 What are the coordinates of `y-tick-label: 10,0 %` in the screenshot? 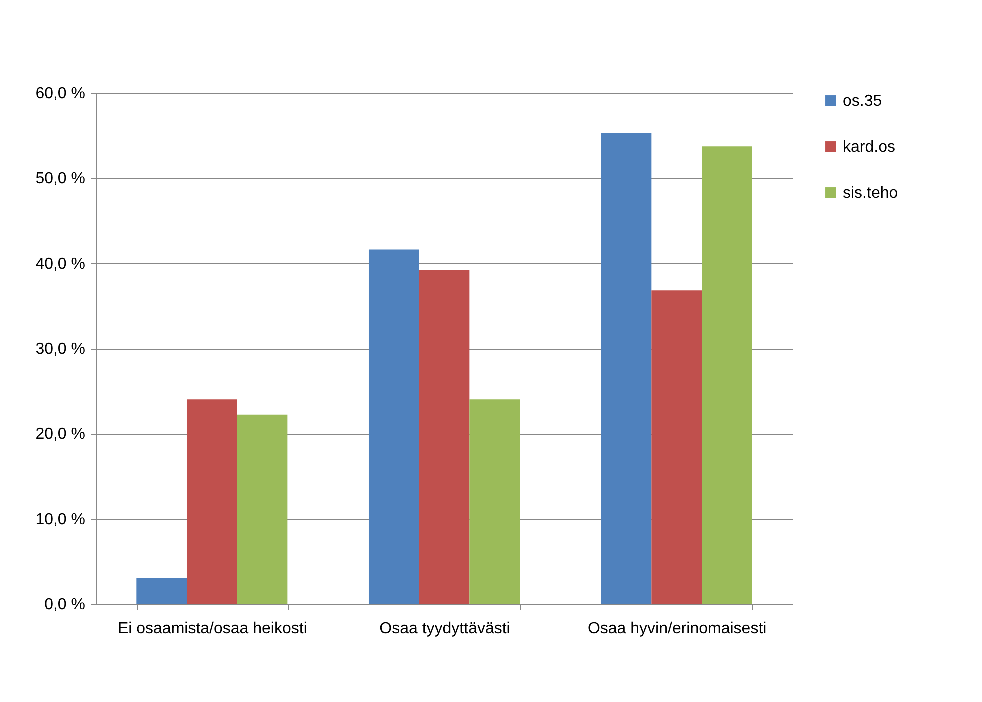 It's located at (61, 519).